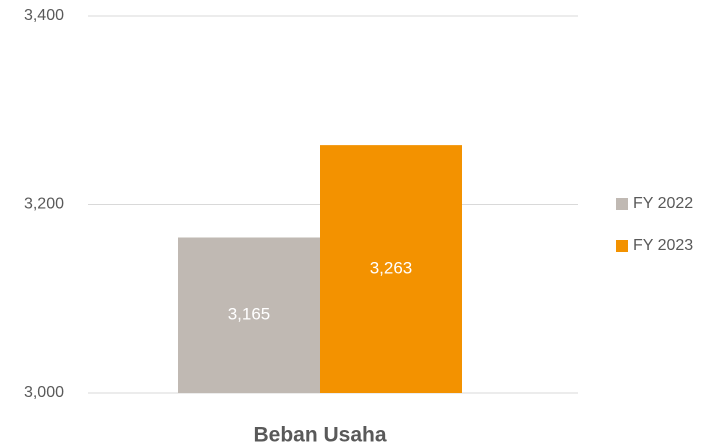  Describe the element at coordinates (44, 392) in the screenshot. I see `y-tick-label: 3,000` at that location.